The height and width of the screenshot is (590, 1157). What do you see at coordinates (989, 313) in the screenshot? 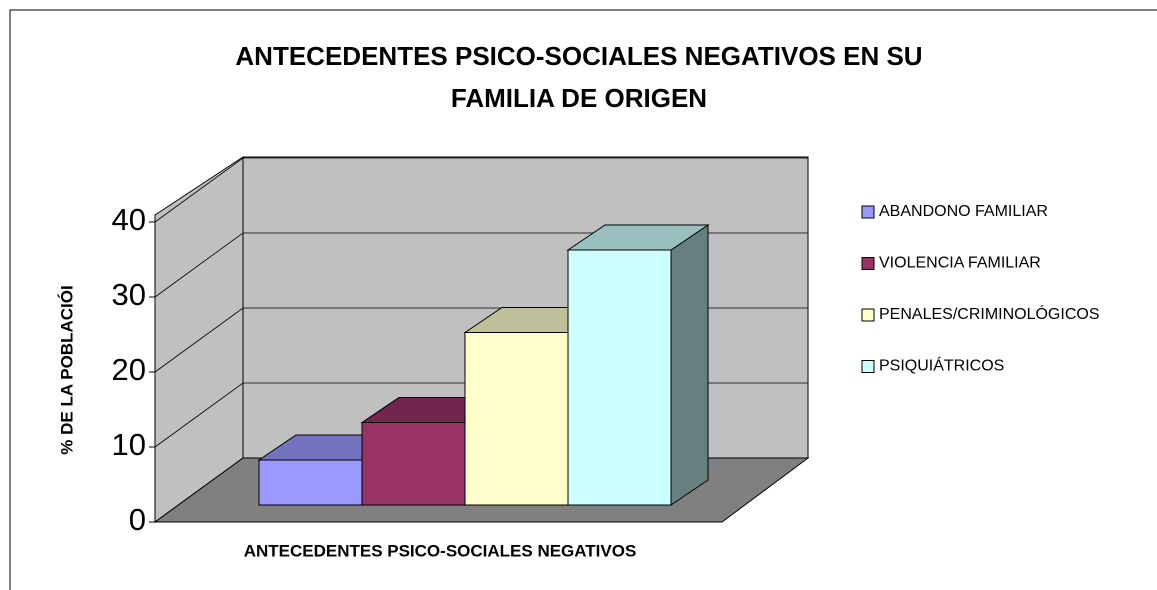
I see `legend-label: PENALES/CRIMINOLÓGICOS` at bounding box center [989, 313].